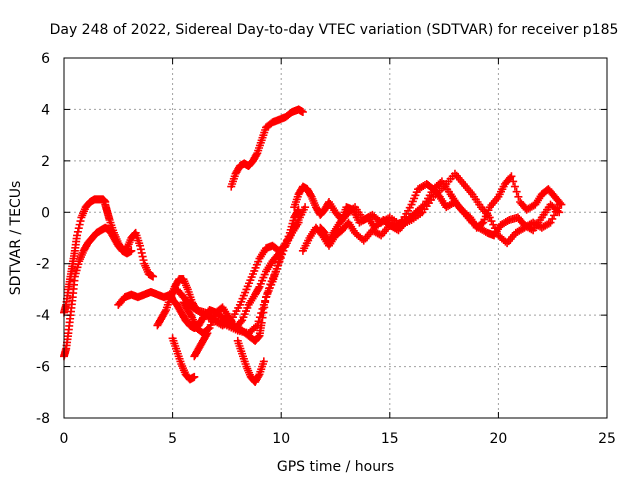 The image size is (640, 484). Describe the element at coordinates (172, 439) in the screenshot. I see `x-tick-label: 5` at that location.